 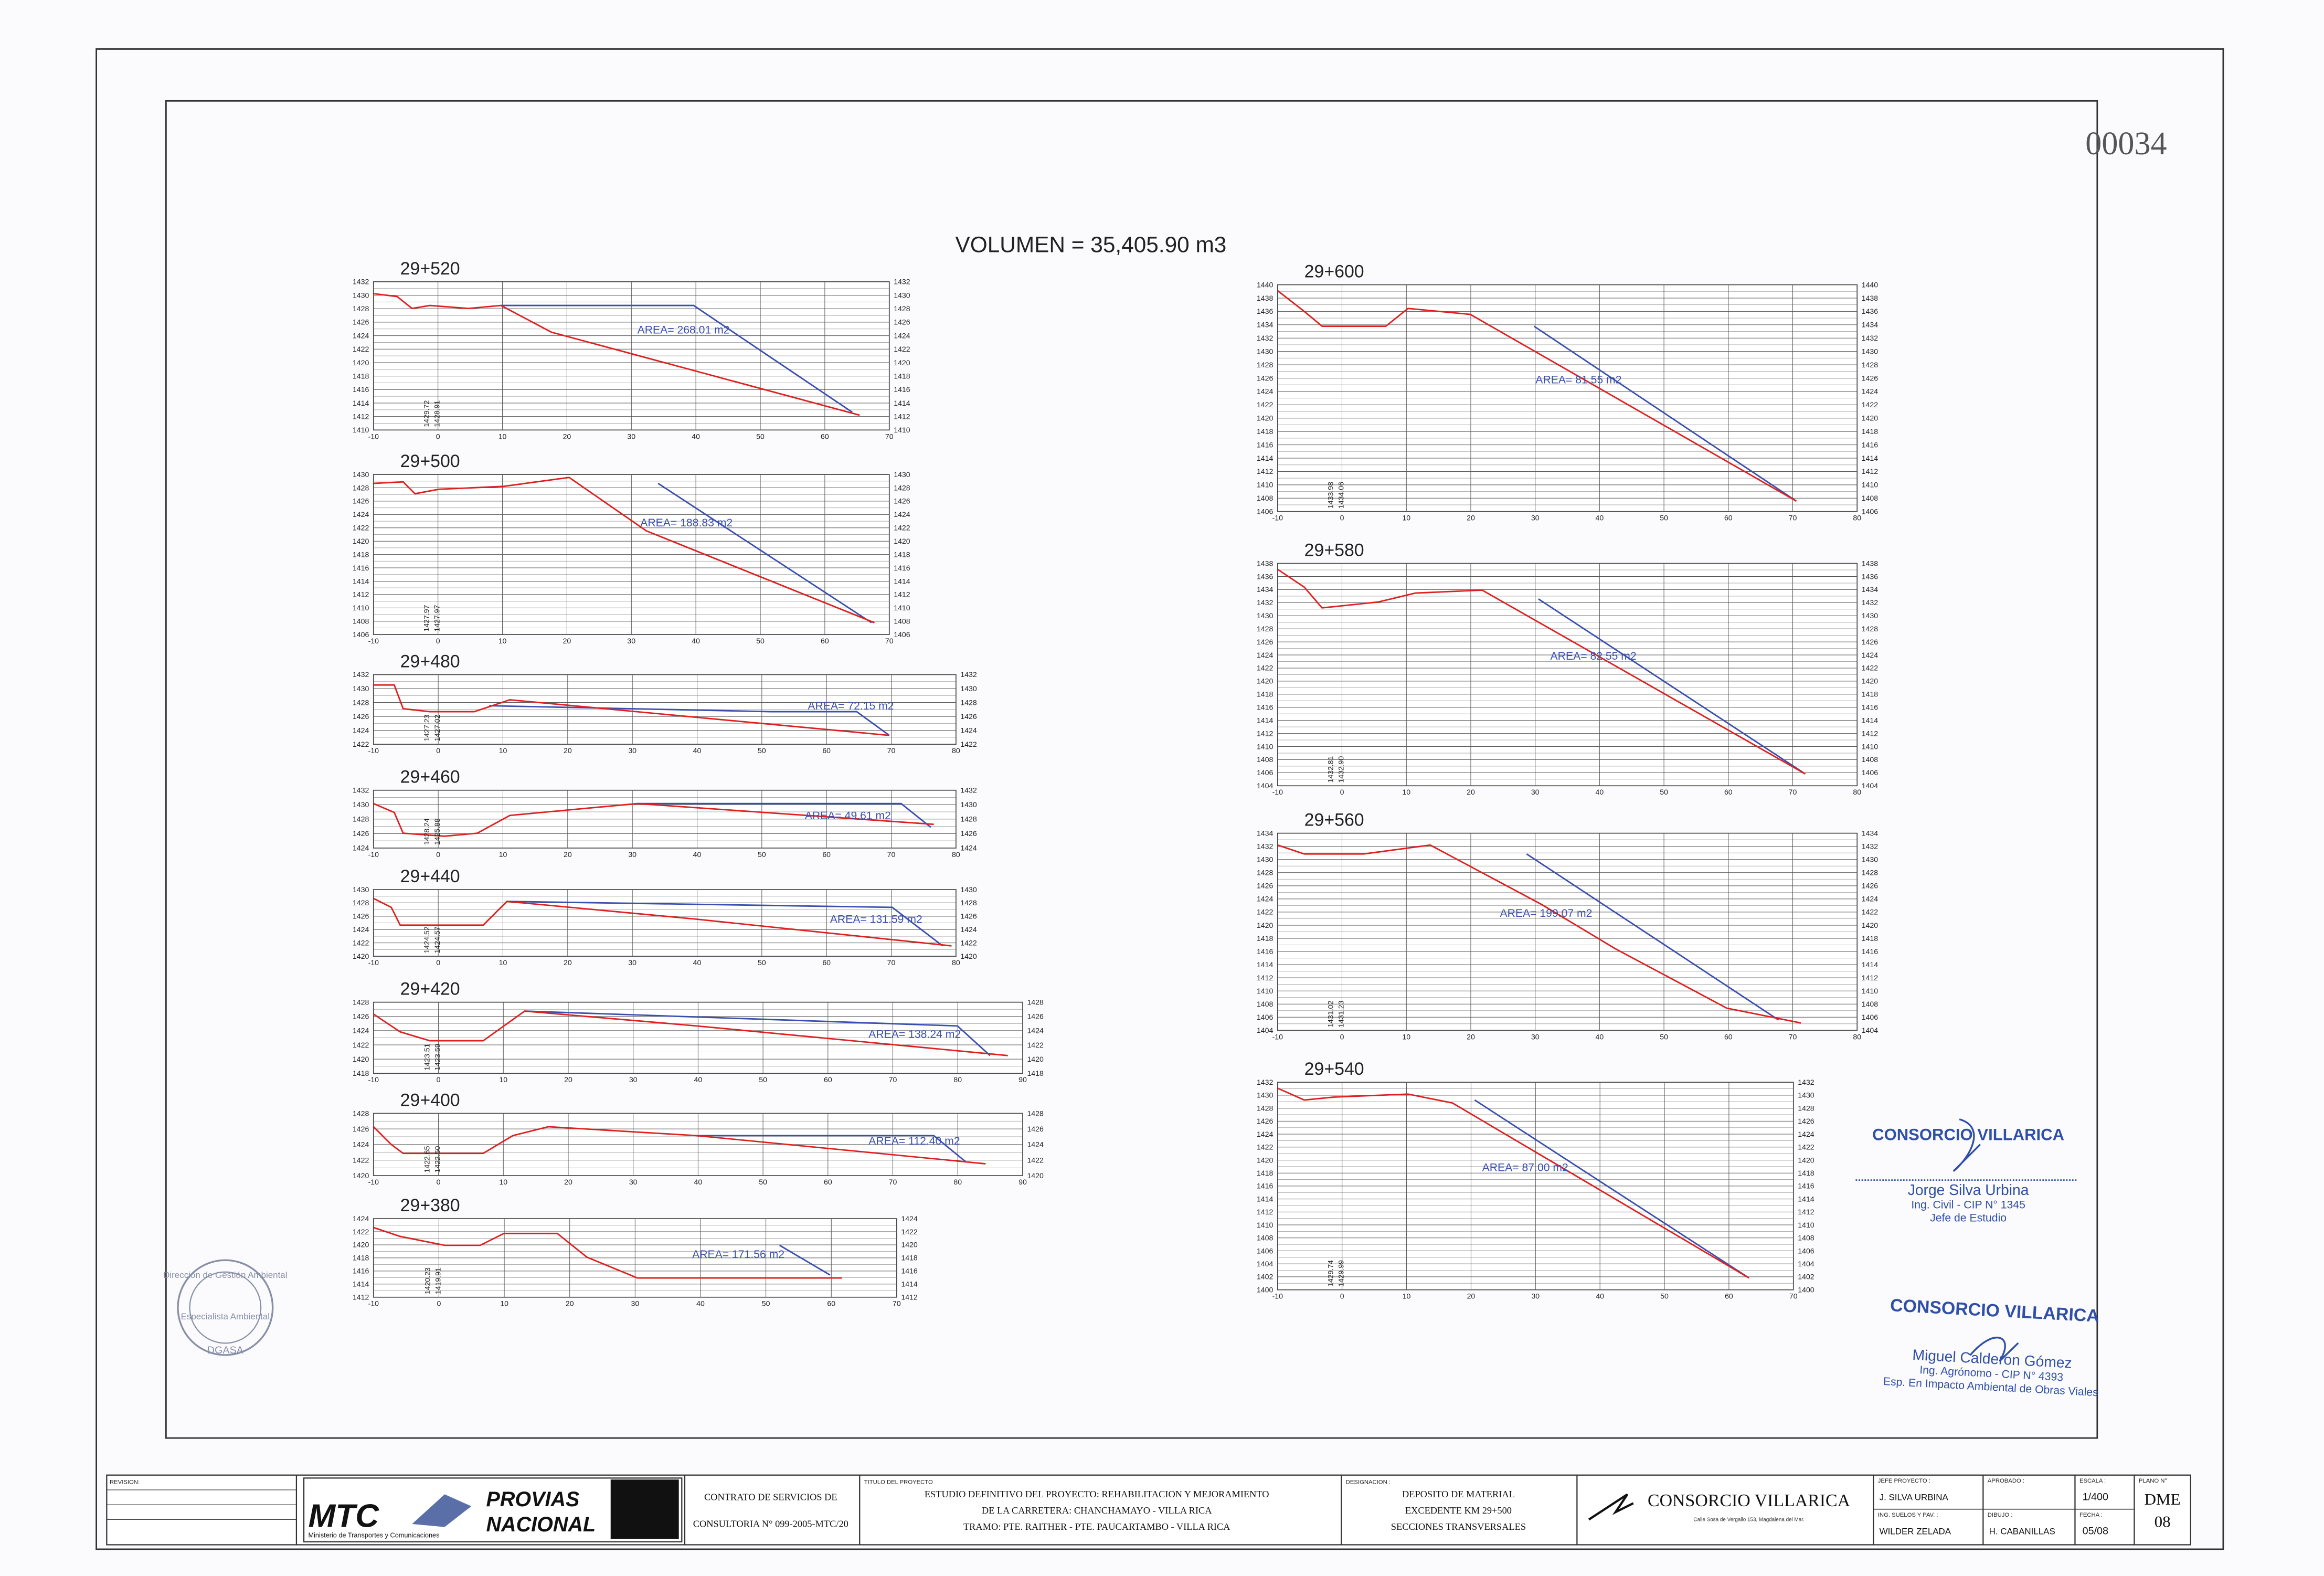 What do you see at coordinates (344, 1517) in the screenshot?
I see `logo-mtc: MTC` at bounding box center [344, 1517].